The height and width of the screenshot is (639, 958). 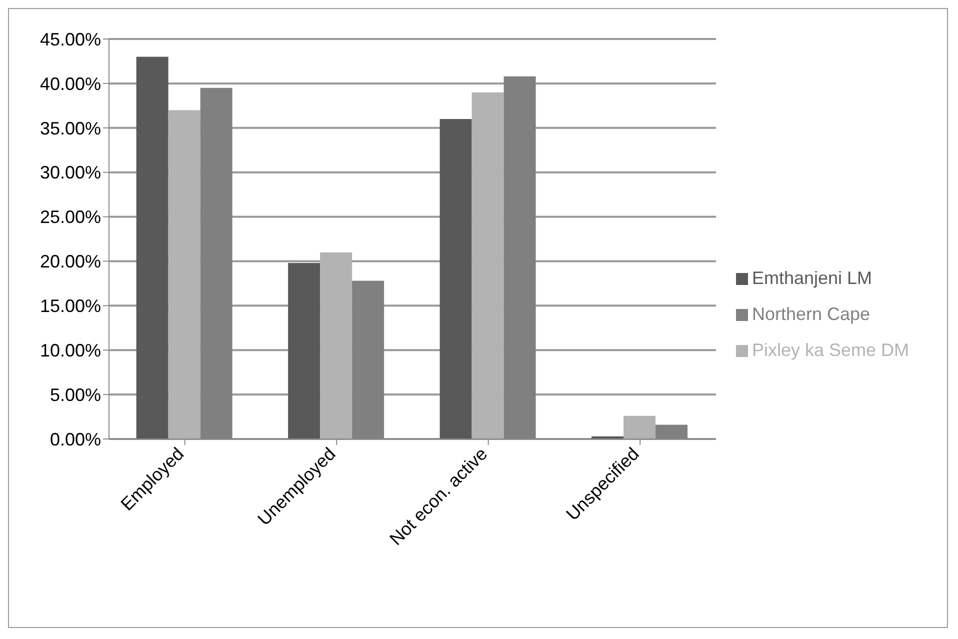 I want to click on y-tick-label: 25.00%, so click(x=70, y=217).